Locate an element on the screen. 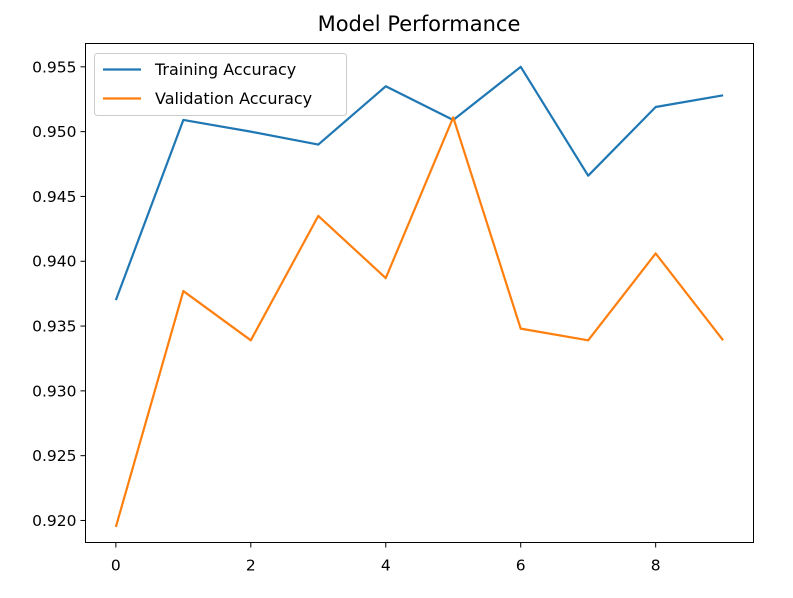  y-tick-label: 0.930 is located at coordinates (54, 391).